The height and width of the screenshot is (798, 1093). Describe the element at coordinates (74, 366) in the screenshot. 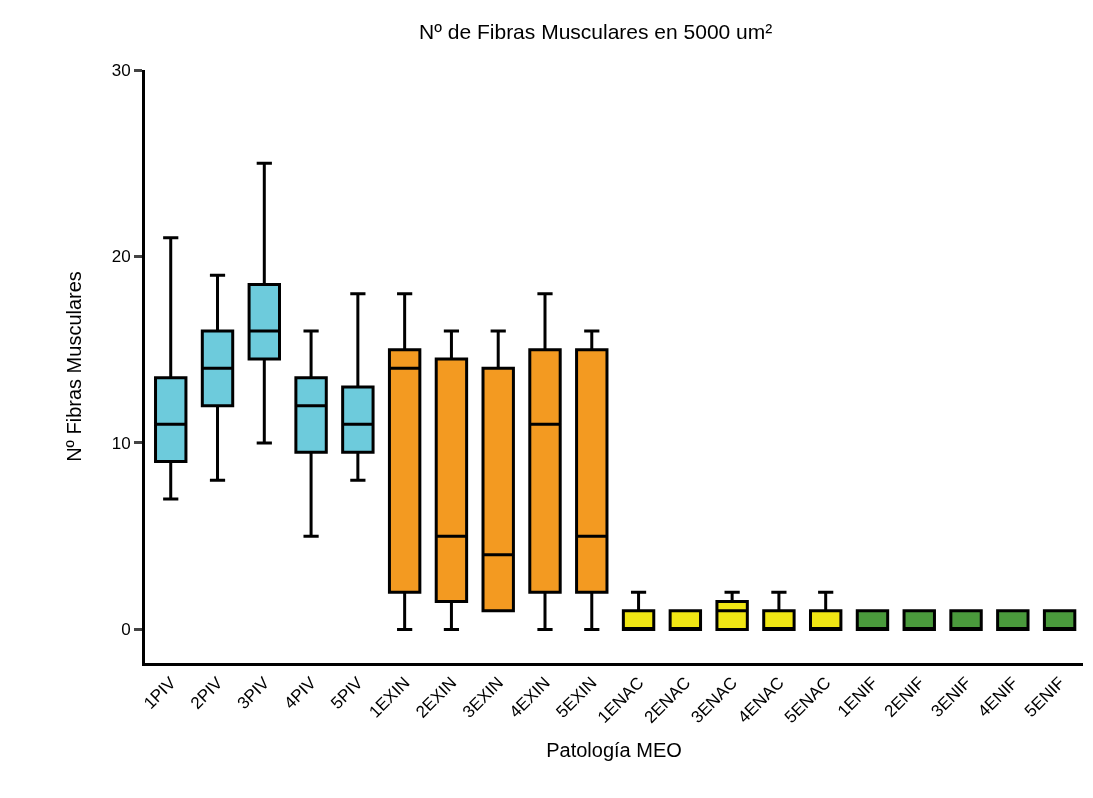

I see `y-axis-title: Nº Fibras Musculares` at that location.